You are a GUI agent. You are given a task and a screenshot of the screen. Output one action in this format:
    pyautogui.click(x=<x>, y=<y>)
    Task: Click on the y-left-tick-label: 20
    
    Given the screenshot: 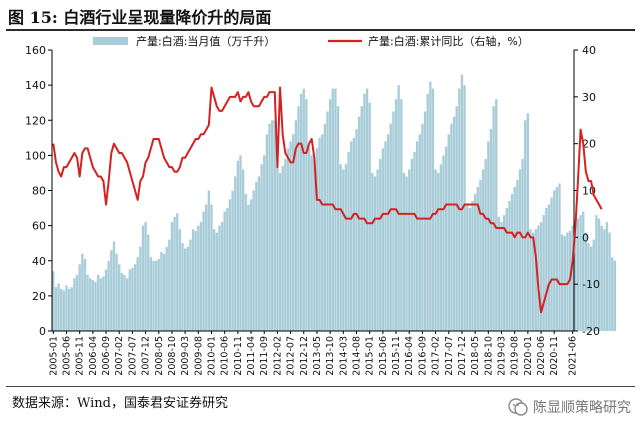 What is the action you would take?
    pyautogui.click(x=39, y=296)
    